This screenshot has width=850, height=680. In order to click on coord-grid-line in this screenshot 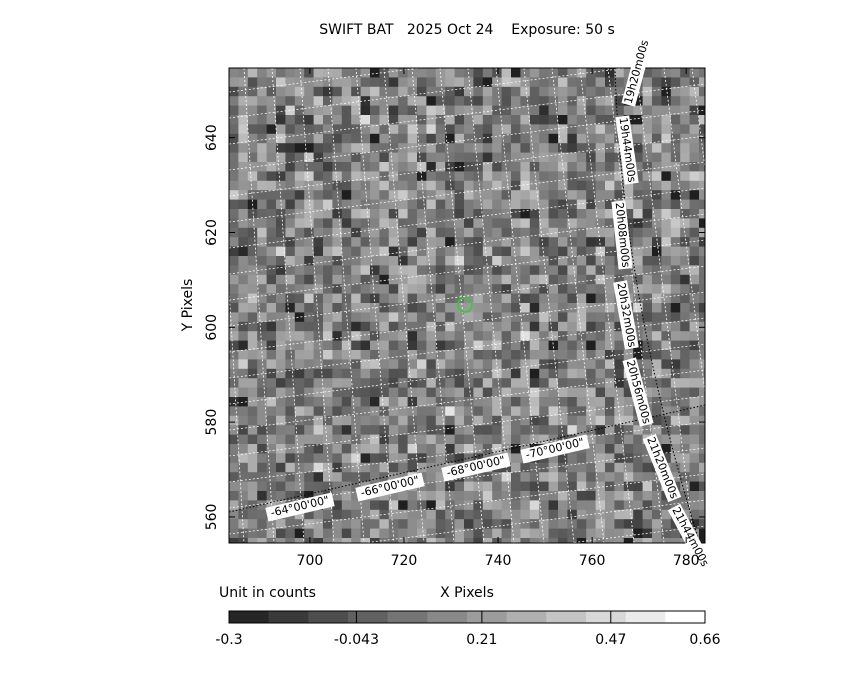, I will do `click(259, 305)`.